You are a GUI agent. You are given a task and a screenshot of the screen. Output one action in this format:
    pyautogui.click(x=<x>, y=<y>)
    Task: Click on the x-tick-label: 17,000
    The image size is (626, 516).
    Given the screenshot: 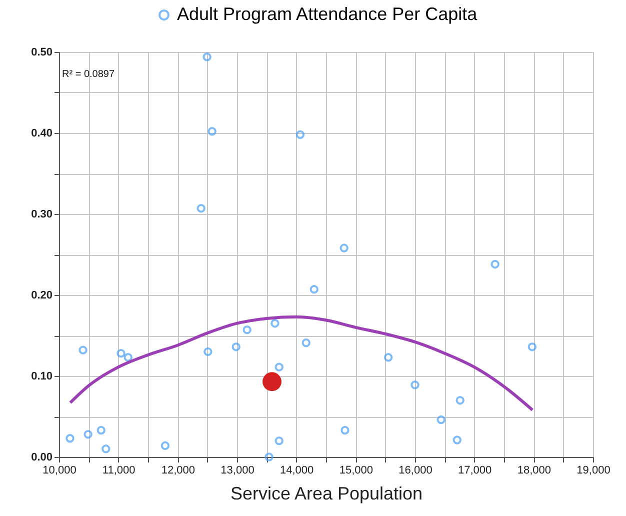 What is the action you would take?
    pyautogui.click(x=475, y=470)
    